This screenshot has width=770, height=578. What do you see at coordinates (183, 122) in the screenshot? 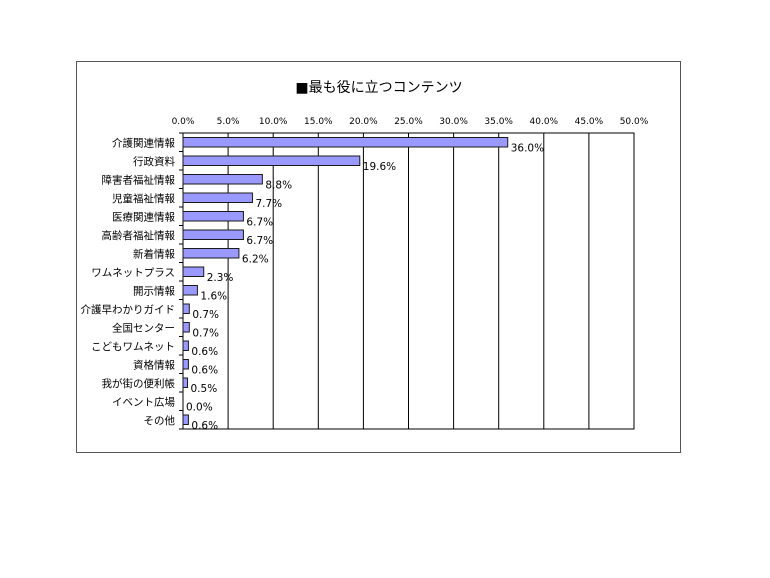
I see `x-tick-label: 0.0%` at bounding box center [183, 122].